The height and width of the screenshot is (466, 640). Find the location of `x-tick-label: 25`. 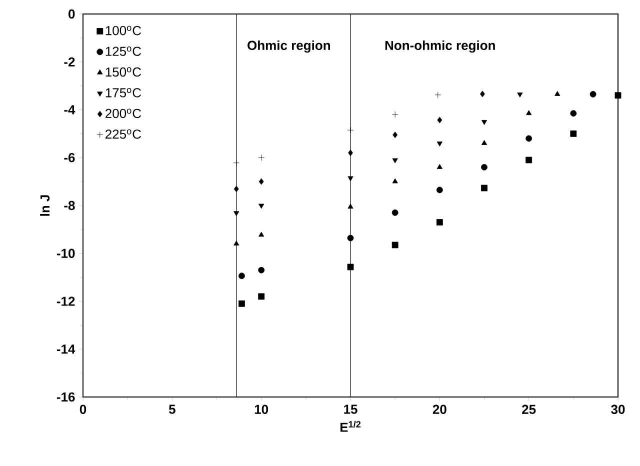

x-tick-label: 25 is located at coordinates (529, 409).